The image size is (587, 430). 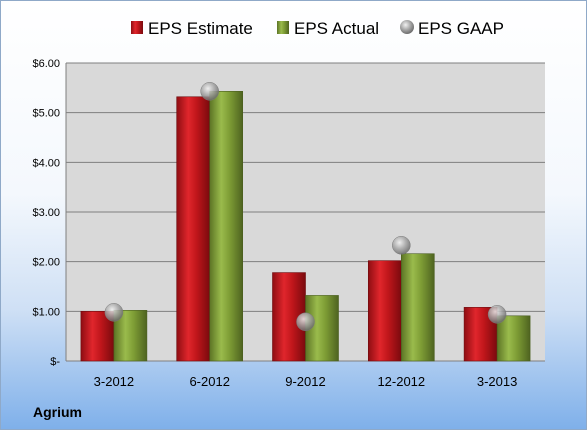 I want to click on x-tick-label: 9-2012, so click(x=305, y=381).